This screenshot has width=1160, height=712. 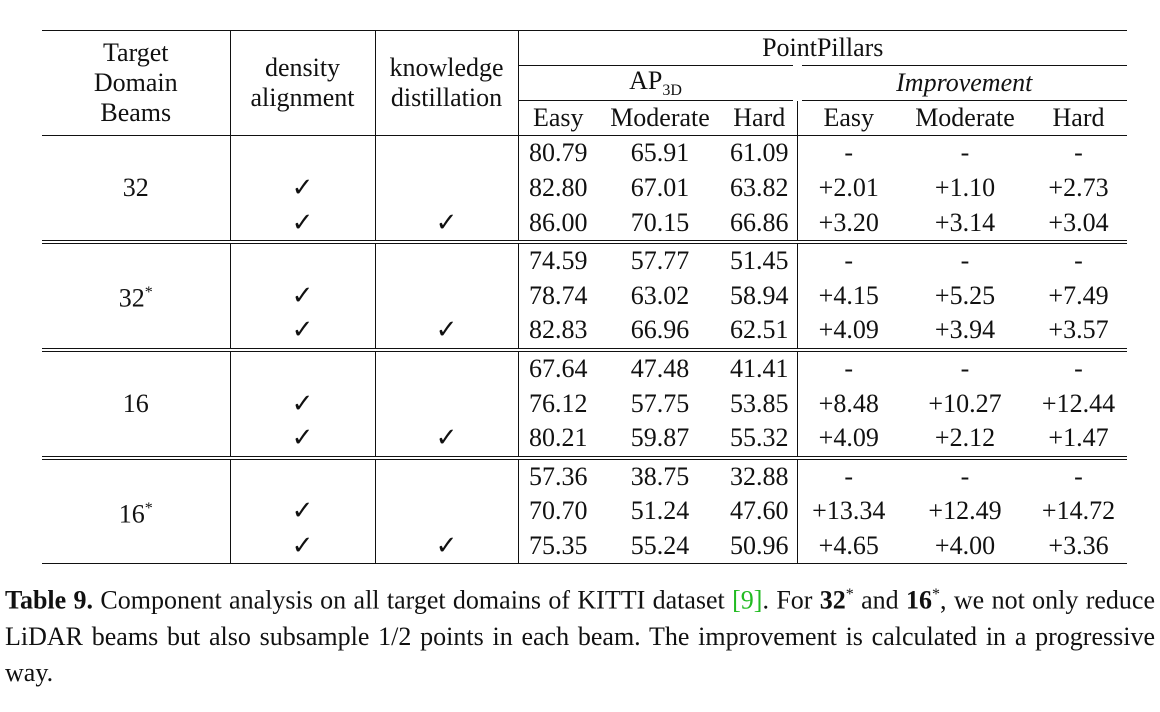 What do you see at coordinates (135, 403) in the screenshot?
I see `beams-value: 16` at bounding box center [135, 403].